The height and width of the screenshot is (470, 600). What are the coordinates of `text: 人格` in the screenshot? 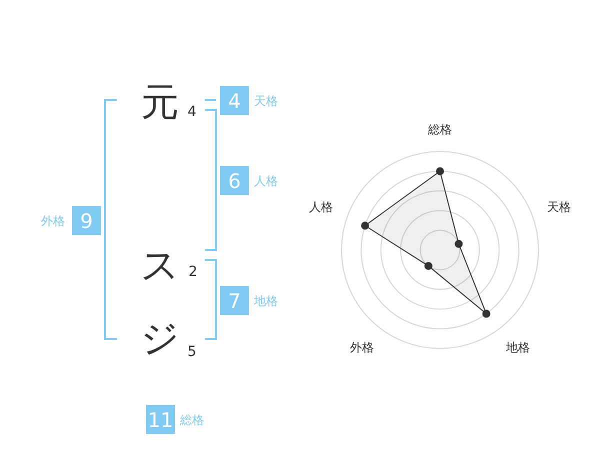 It's located at (266, 181).